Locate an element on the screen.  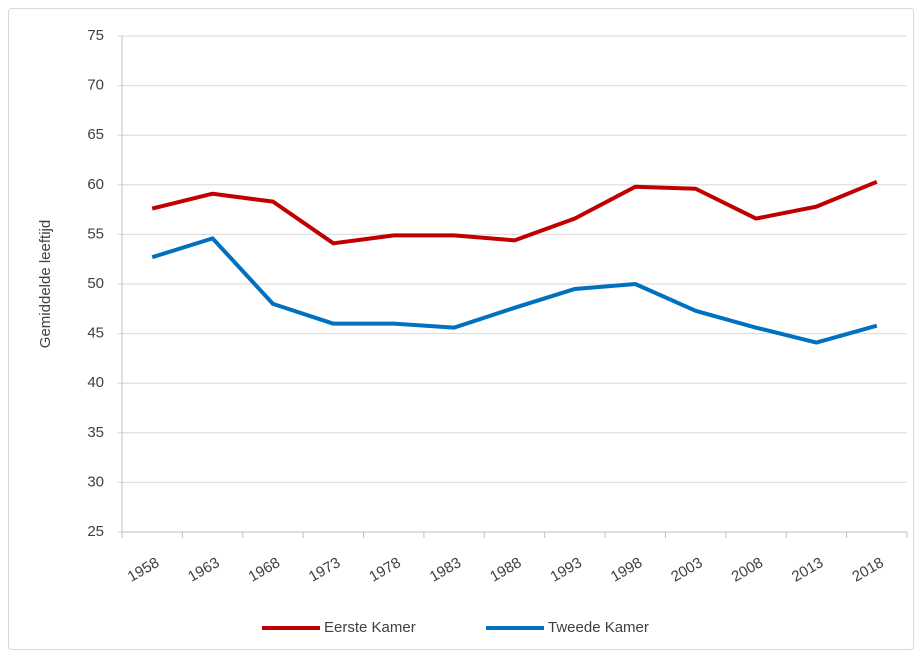
y-tick-label: 30 is located at coordinates (95, 481).